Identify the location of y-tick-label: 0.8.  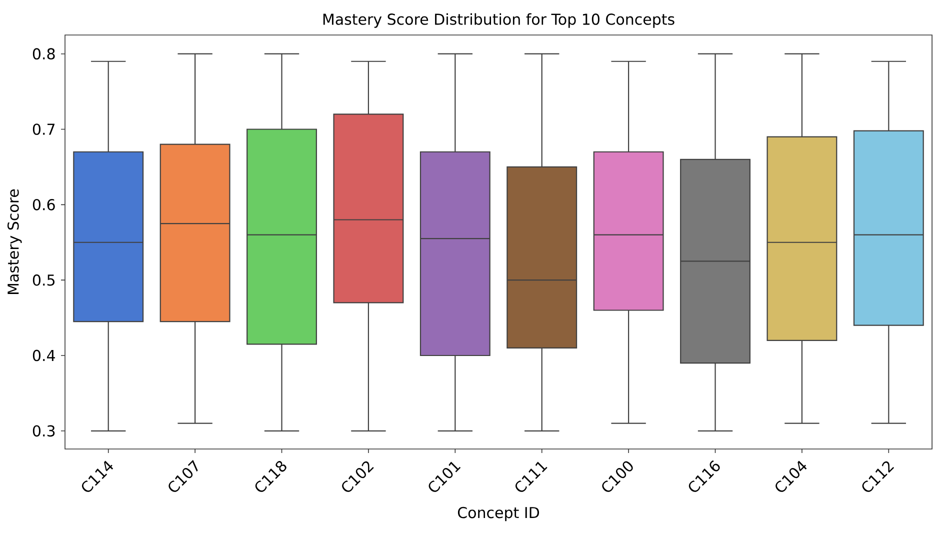
(43, 54).